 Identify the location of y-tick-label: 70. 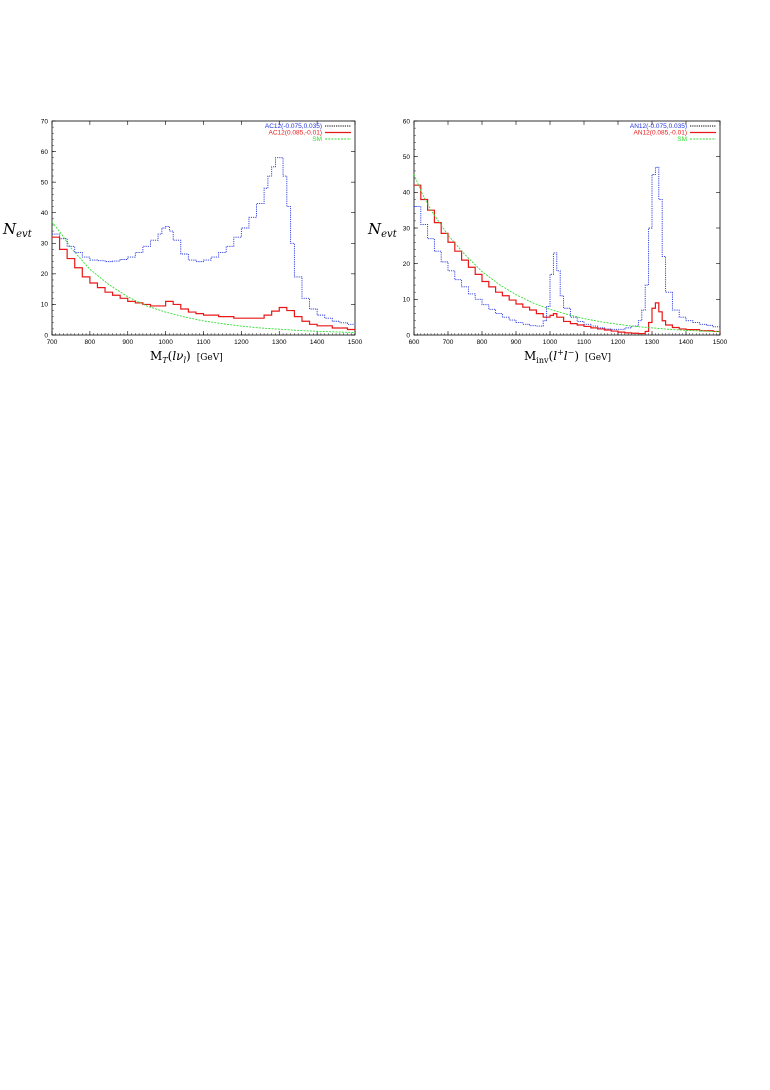
(45, 121).